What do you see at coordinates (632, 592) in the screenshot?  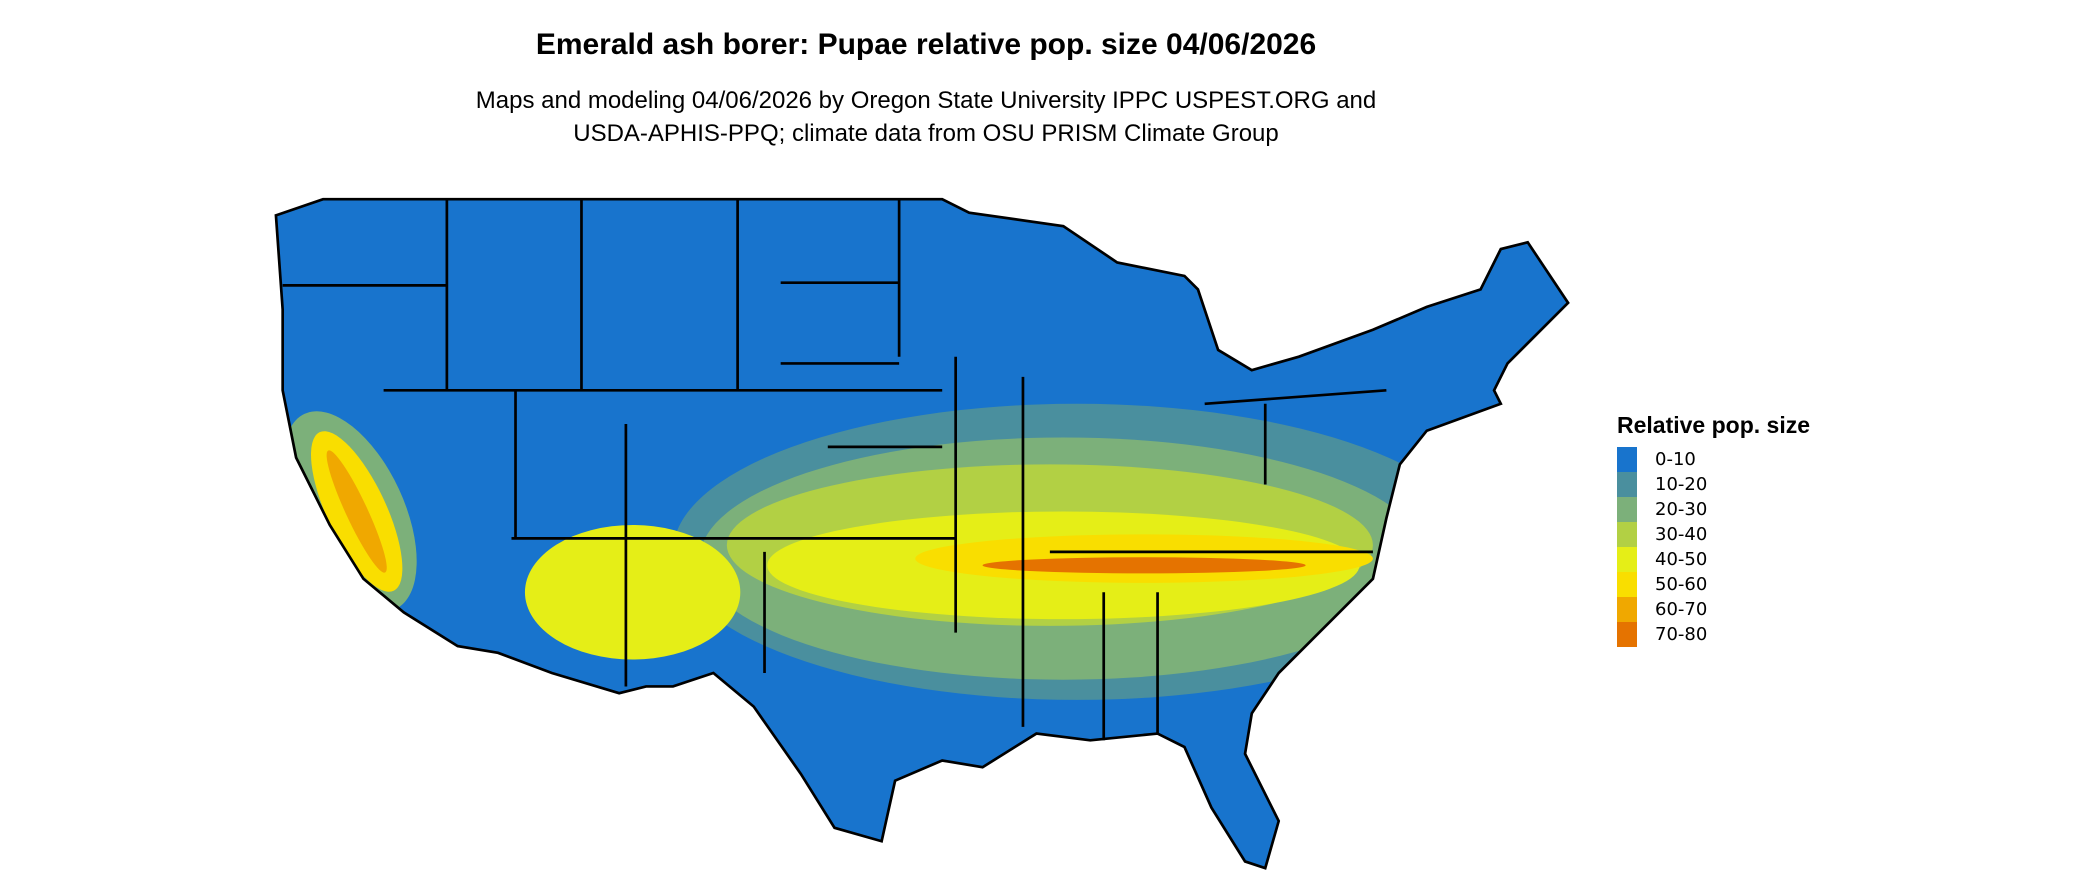 I see `class-40-50-area-southwest` at bounding box center [632, 592].